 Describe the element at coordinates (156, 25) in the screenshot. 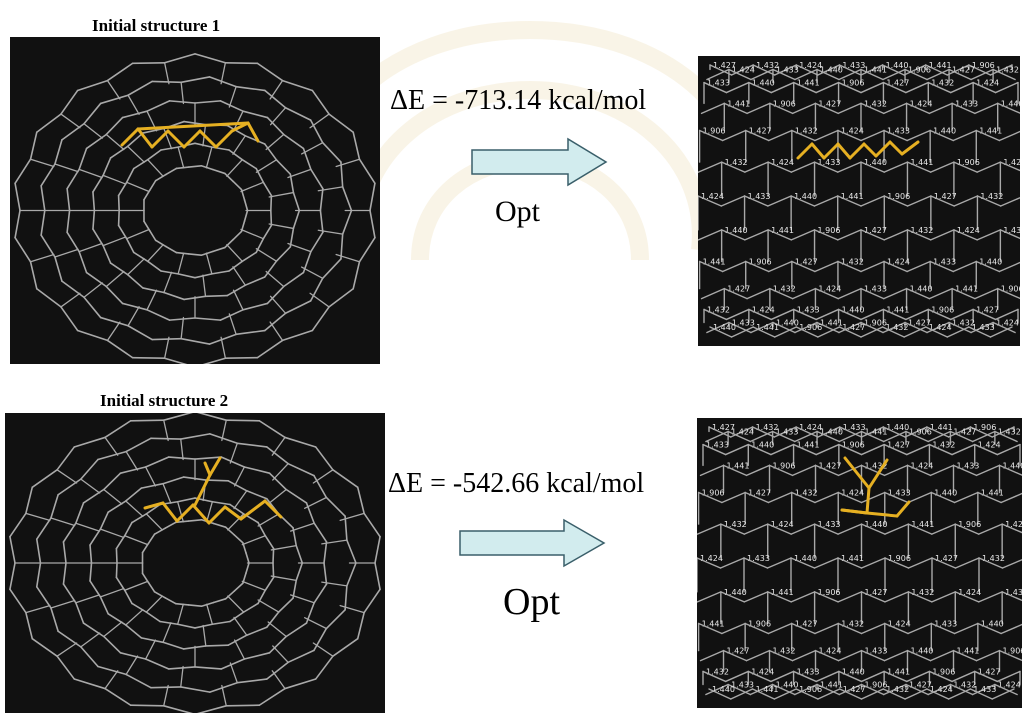

I see `initial-structure-1-title: Initial structure 1` at that location.